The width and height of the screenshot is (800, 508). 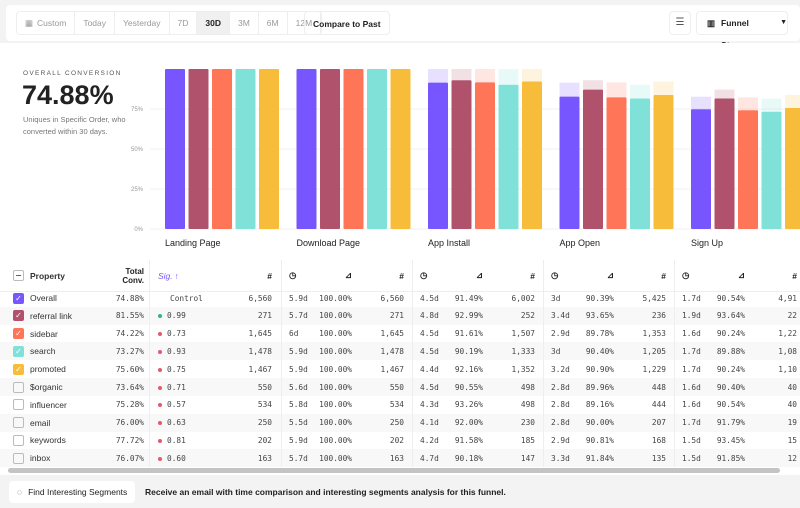 I want to click on step-conversion: 90.55%, so click(x=468, y=387).